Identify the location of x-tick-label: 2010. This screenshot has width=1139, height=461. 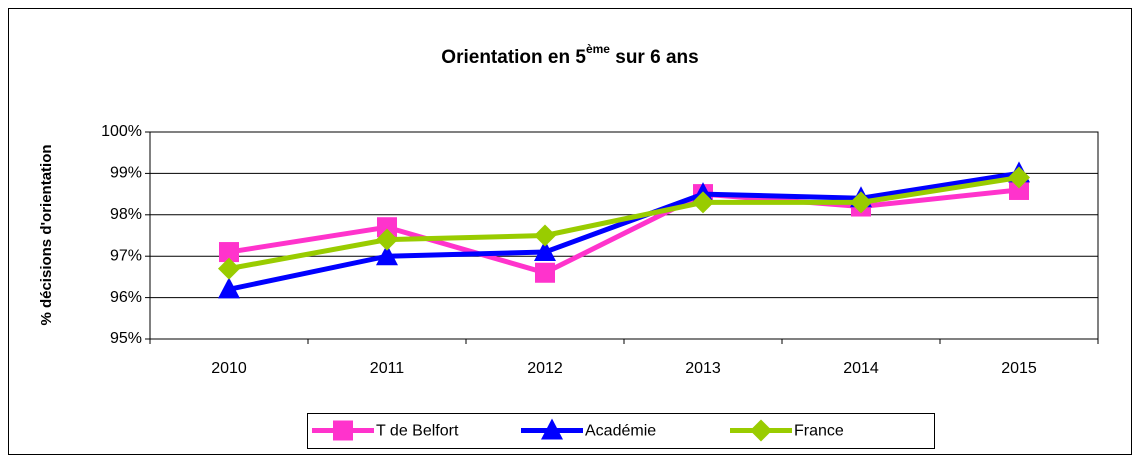
(229, 368).